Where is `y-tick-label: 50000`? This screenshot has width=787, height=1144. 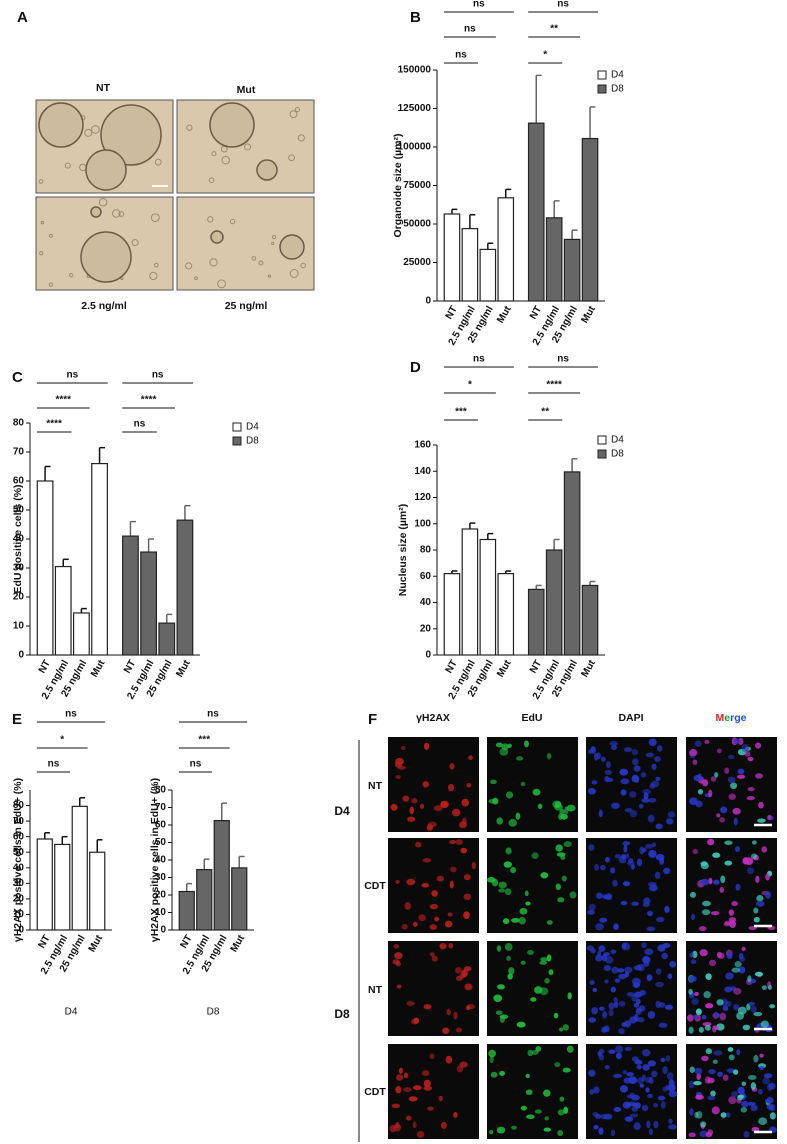
y-tick-label: 50000 is located at coordinates (417, 224).